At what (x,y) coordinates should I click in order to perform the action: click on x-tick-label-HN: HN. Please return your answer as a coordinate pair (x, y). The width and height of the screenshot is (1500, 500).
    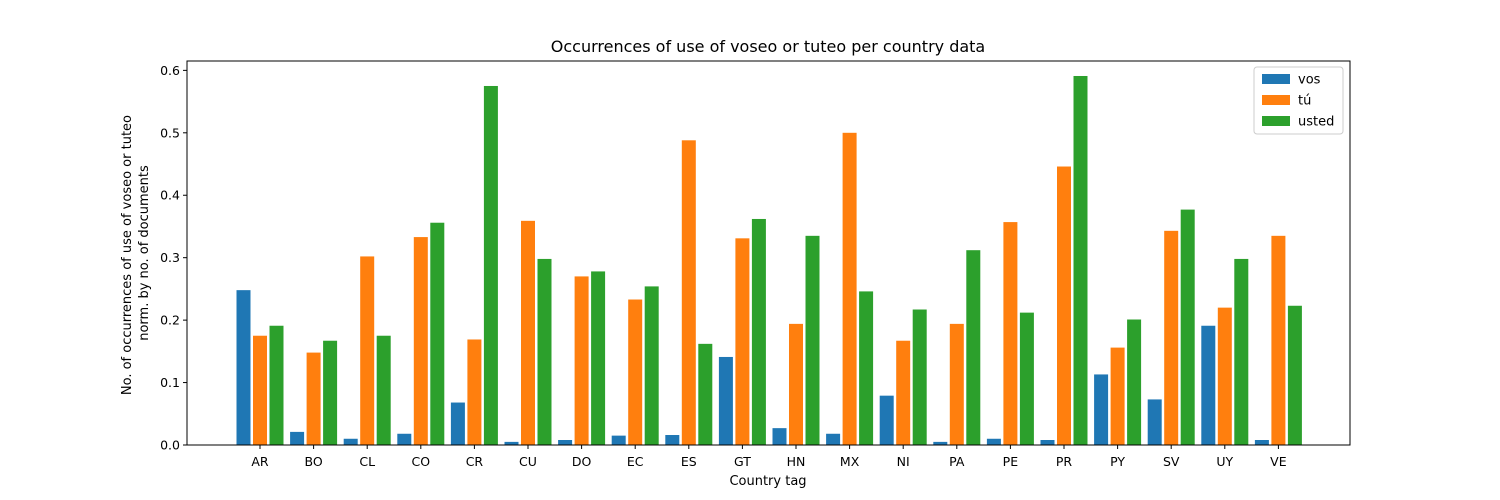
    Looking at the image, I should click on (796, 461).